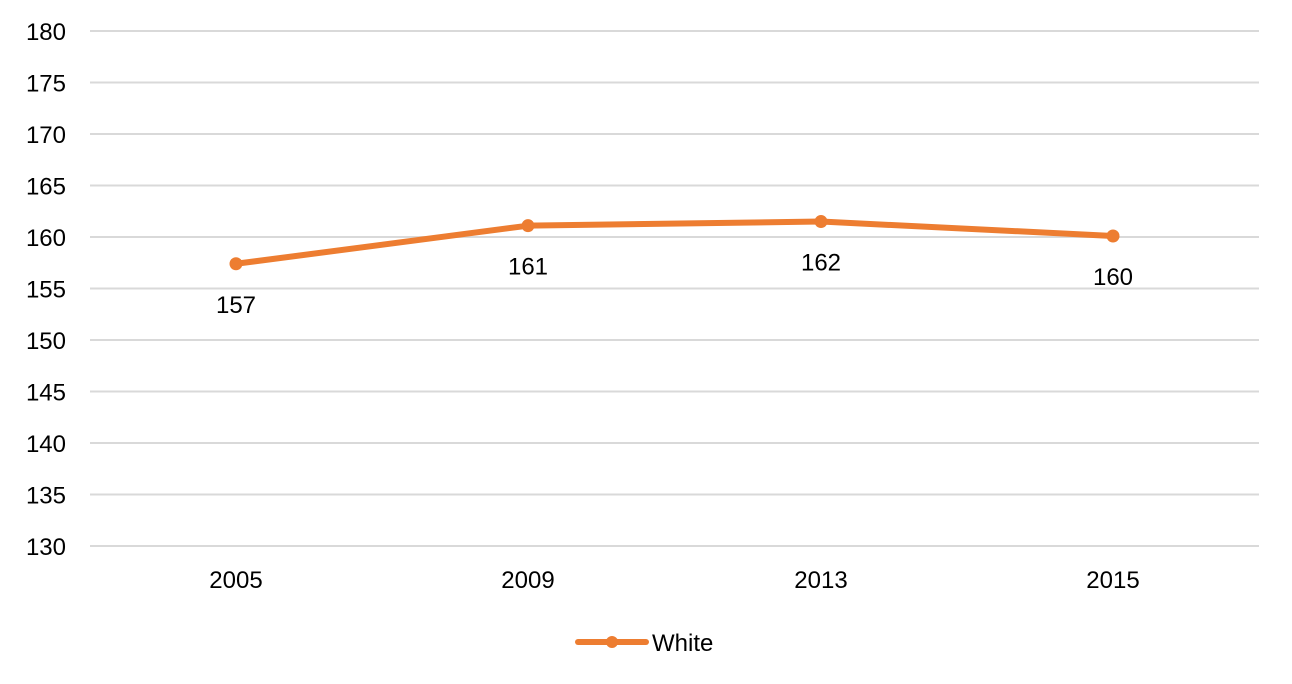 Image resolution: width=1292 pixels, height=684 pixels. Describe the element at coordinates (821, 222) in the screenshot. I see `data-point-2013` at that location.